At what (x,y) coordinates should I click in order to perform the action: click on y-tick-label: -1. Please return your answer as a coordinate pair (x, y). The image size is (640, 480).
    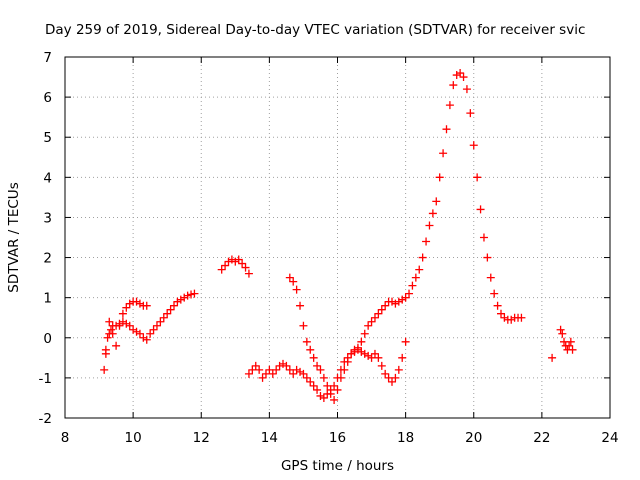
    Looking at the image, I should click on (45, 379).